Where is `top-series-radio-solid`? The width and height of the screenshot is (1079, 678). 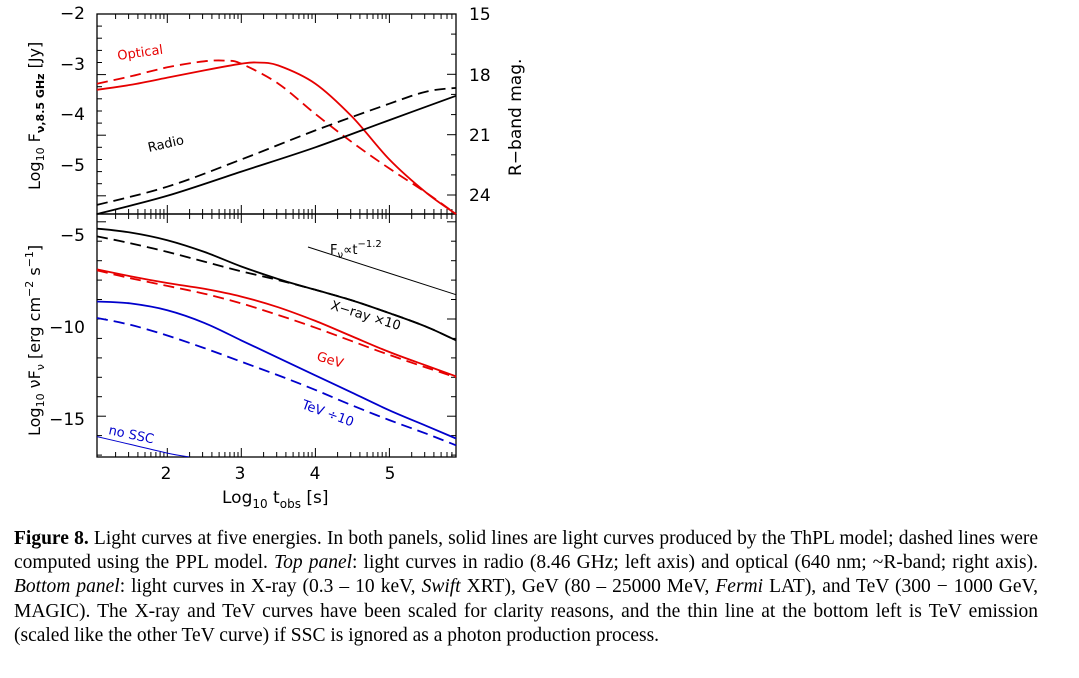
top-series-radio-solid is located at coordinates (276, 154).